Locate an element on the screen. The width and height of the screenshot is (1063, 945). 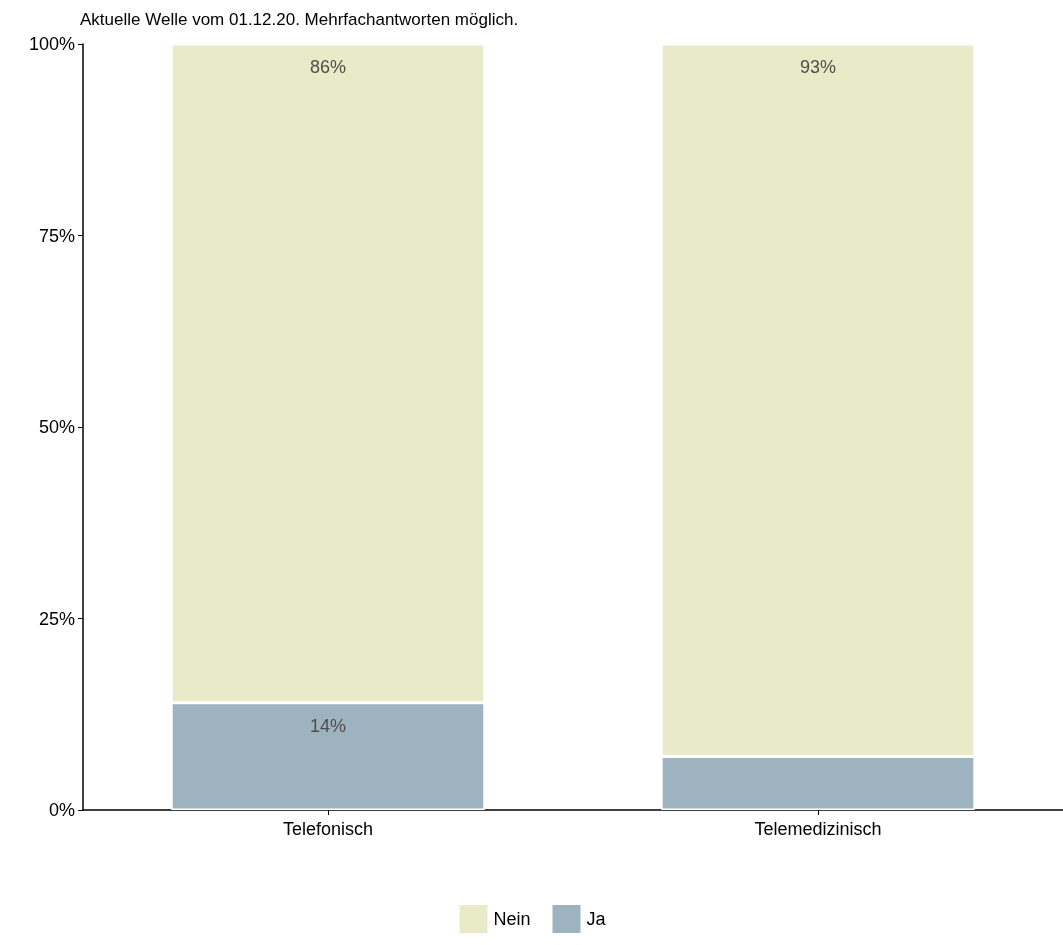
y-tick-label: 0% is located at coordinates (61, 810).